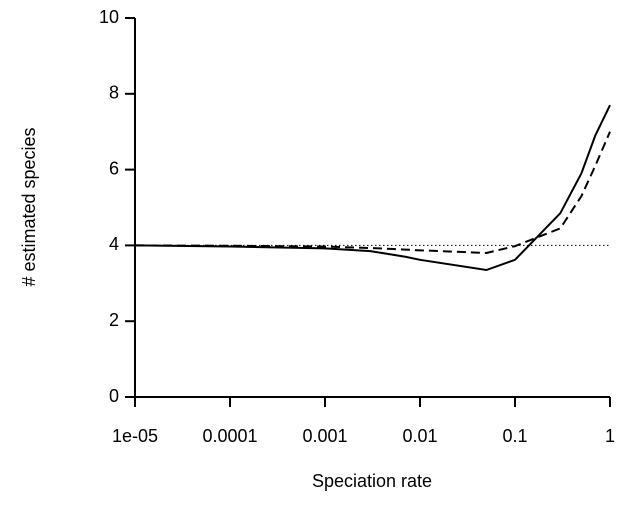 The height and width of the screenshot is (506, 627). What do you see at coordinates (114, 168) in the screenshot?
I see `y-tick-label: 6` at bounding box center [114, 168].